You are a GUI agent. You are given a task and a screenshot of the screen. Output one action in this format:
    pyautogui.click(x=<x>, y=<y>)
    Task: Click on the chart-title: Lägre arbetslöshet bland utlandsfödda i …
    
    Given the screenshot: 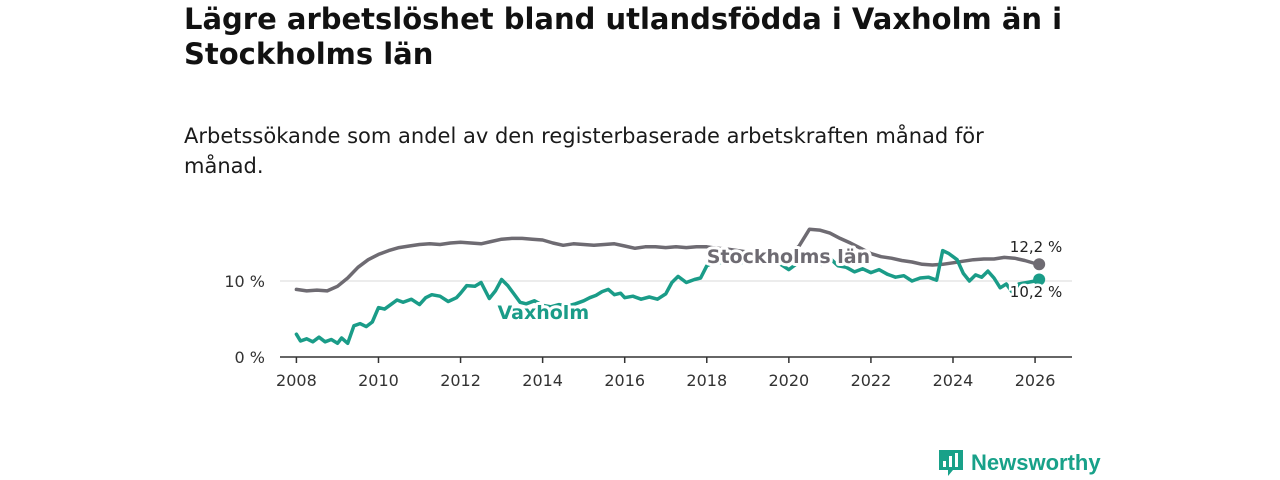 What is the action you would take?
    pyautogui.click(x=623, y=36)
    